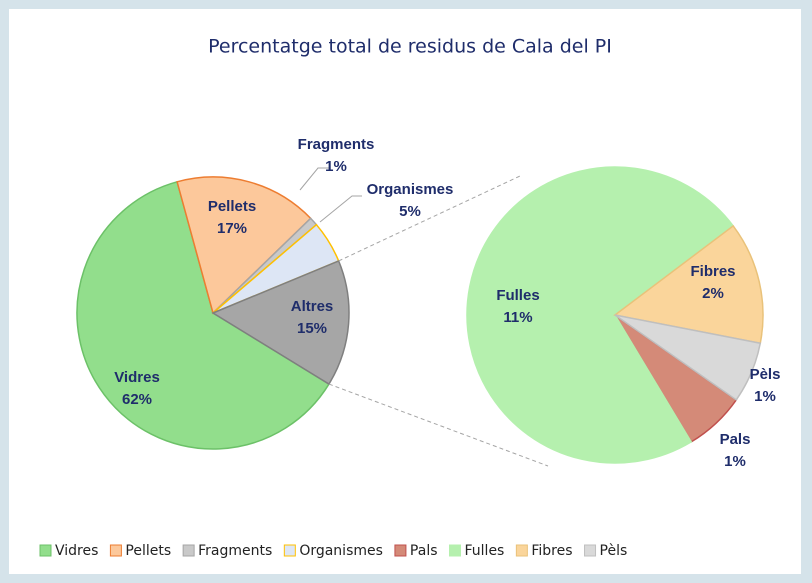 The height and width of the screenshot is (583, 812). What do you see at coordinates (410, 189) in the screenshot?
I see `data-label-name: Organismes` at bounding box center [410, 189].